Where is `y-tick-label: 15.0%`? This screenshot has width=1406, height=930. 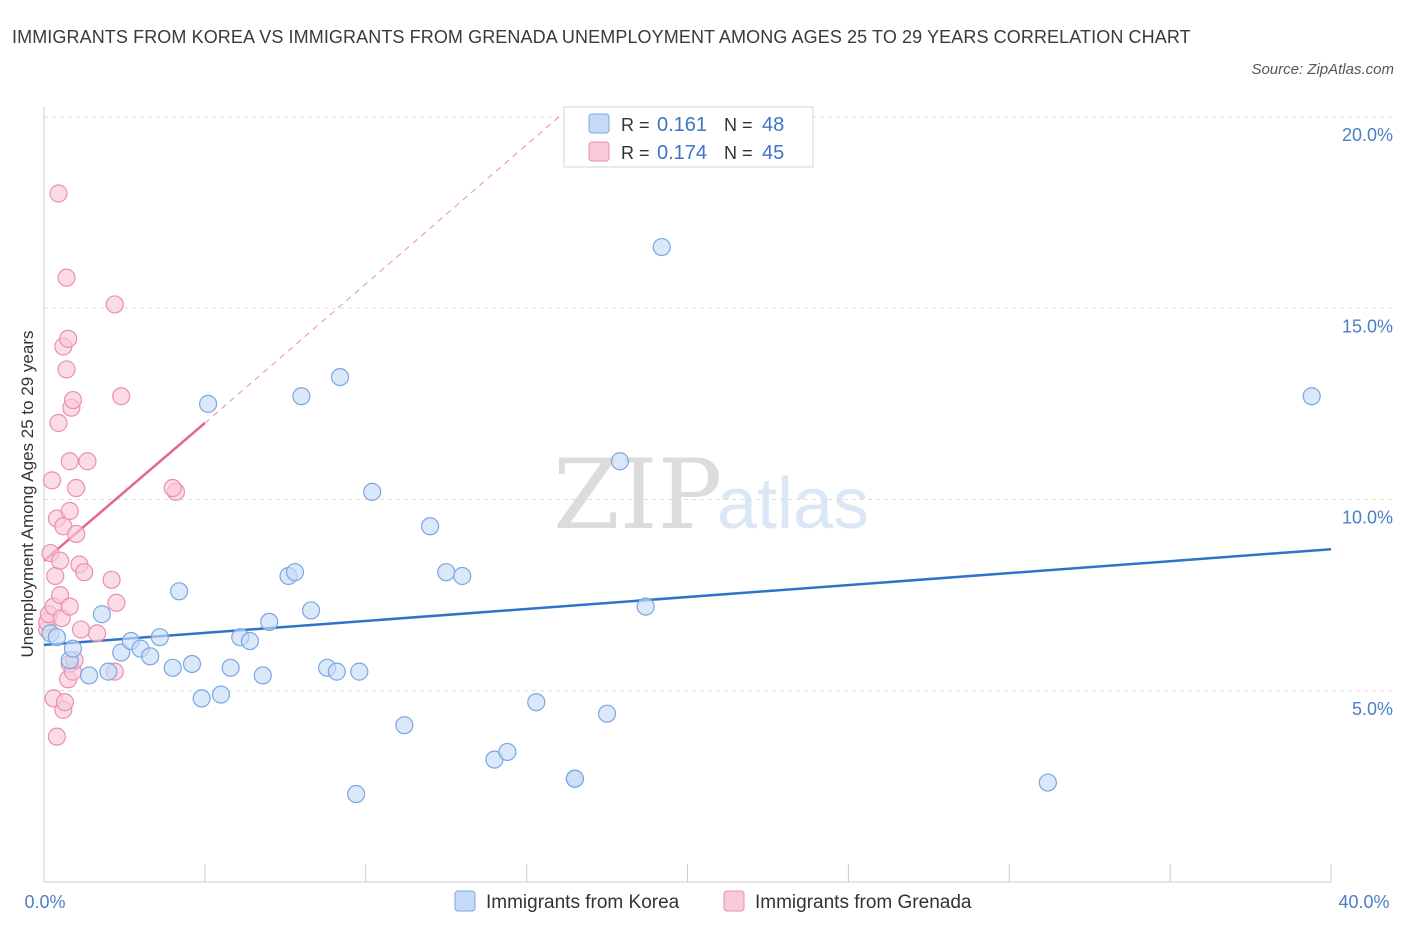
y-tick-label: 15.0% is located at coordinates (1367, 326).